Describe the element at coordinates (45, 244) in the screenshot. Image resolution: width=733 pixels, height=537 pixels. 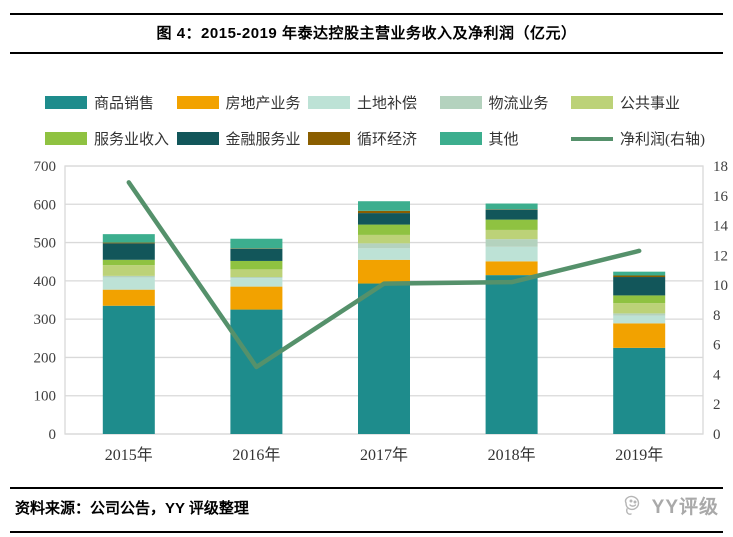
I see `svg-text: 500` at that location.